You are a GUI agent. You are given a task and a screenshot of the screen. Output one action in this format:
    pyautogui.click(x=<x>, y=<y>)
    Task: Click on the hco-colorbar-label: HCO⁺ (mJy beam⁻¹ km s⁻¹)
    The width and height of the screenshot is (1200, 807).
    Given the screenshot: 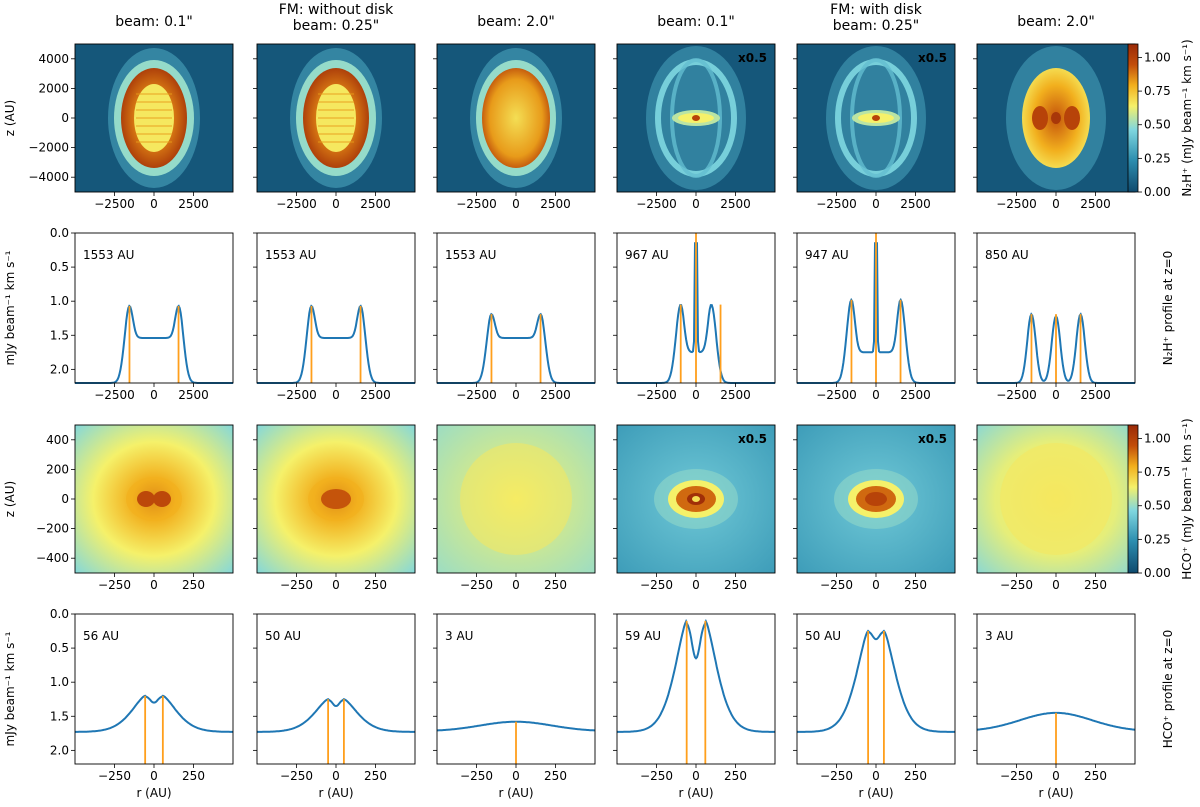 What is the action you would take?
    pyautogui.click(x=1187, y=498)
    